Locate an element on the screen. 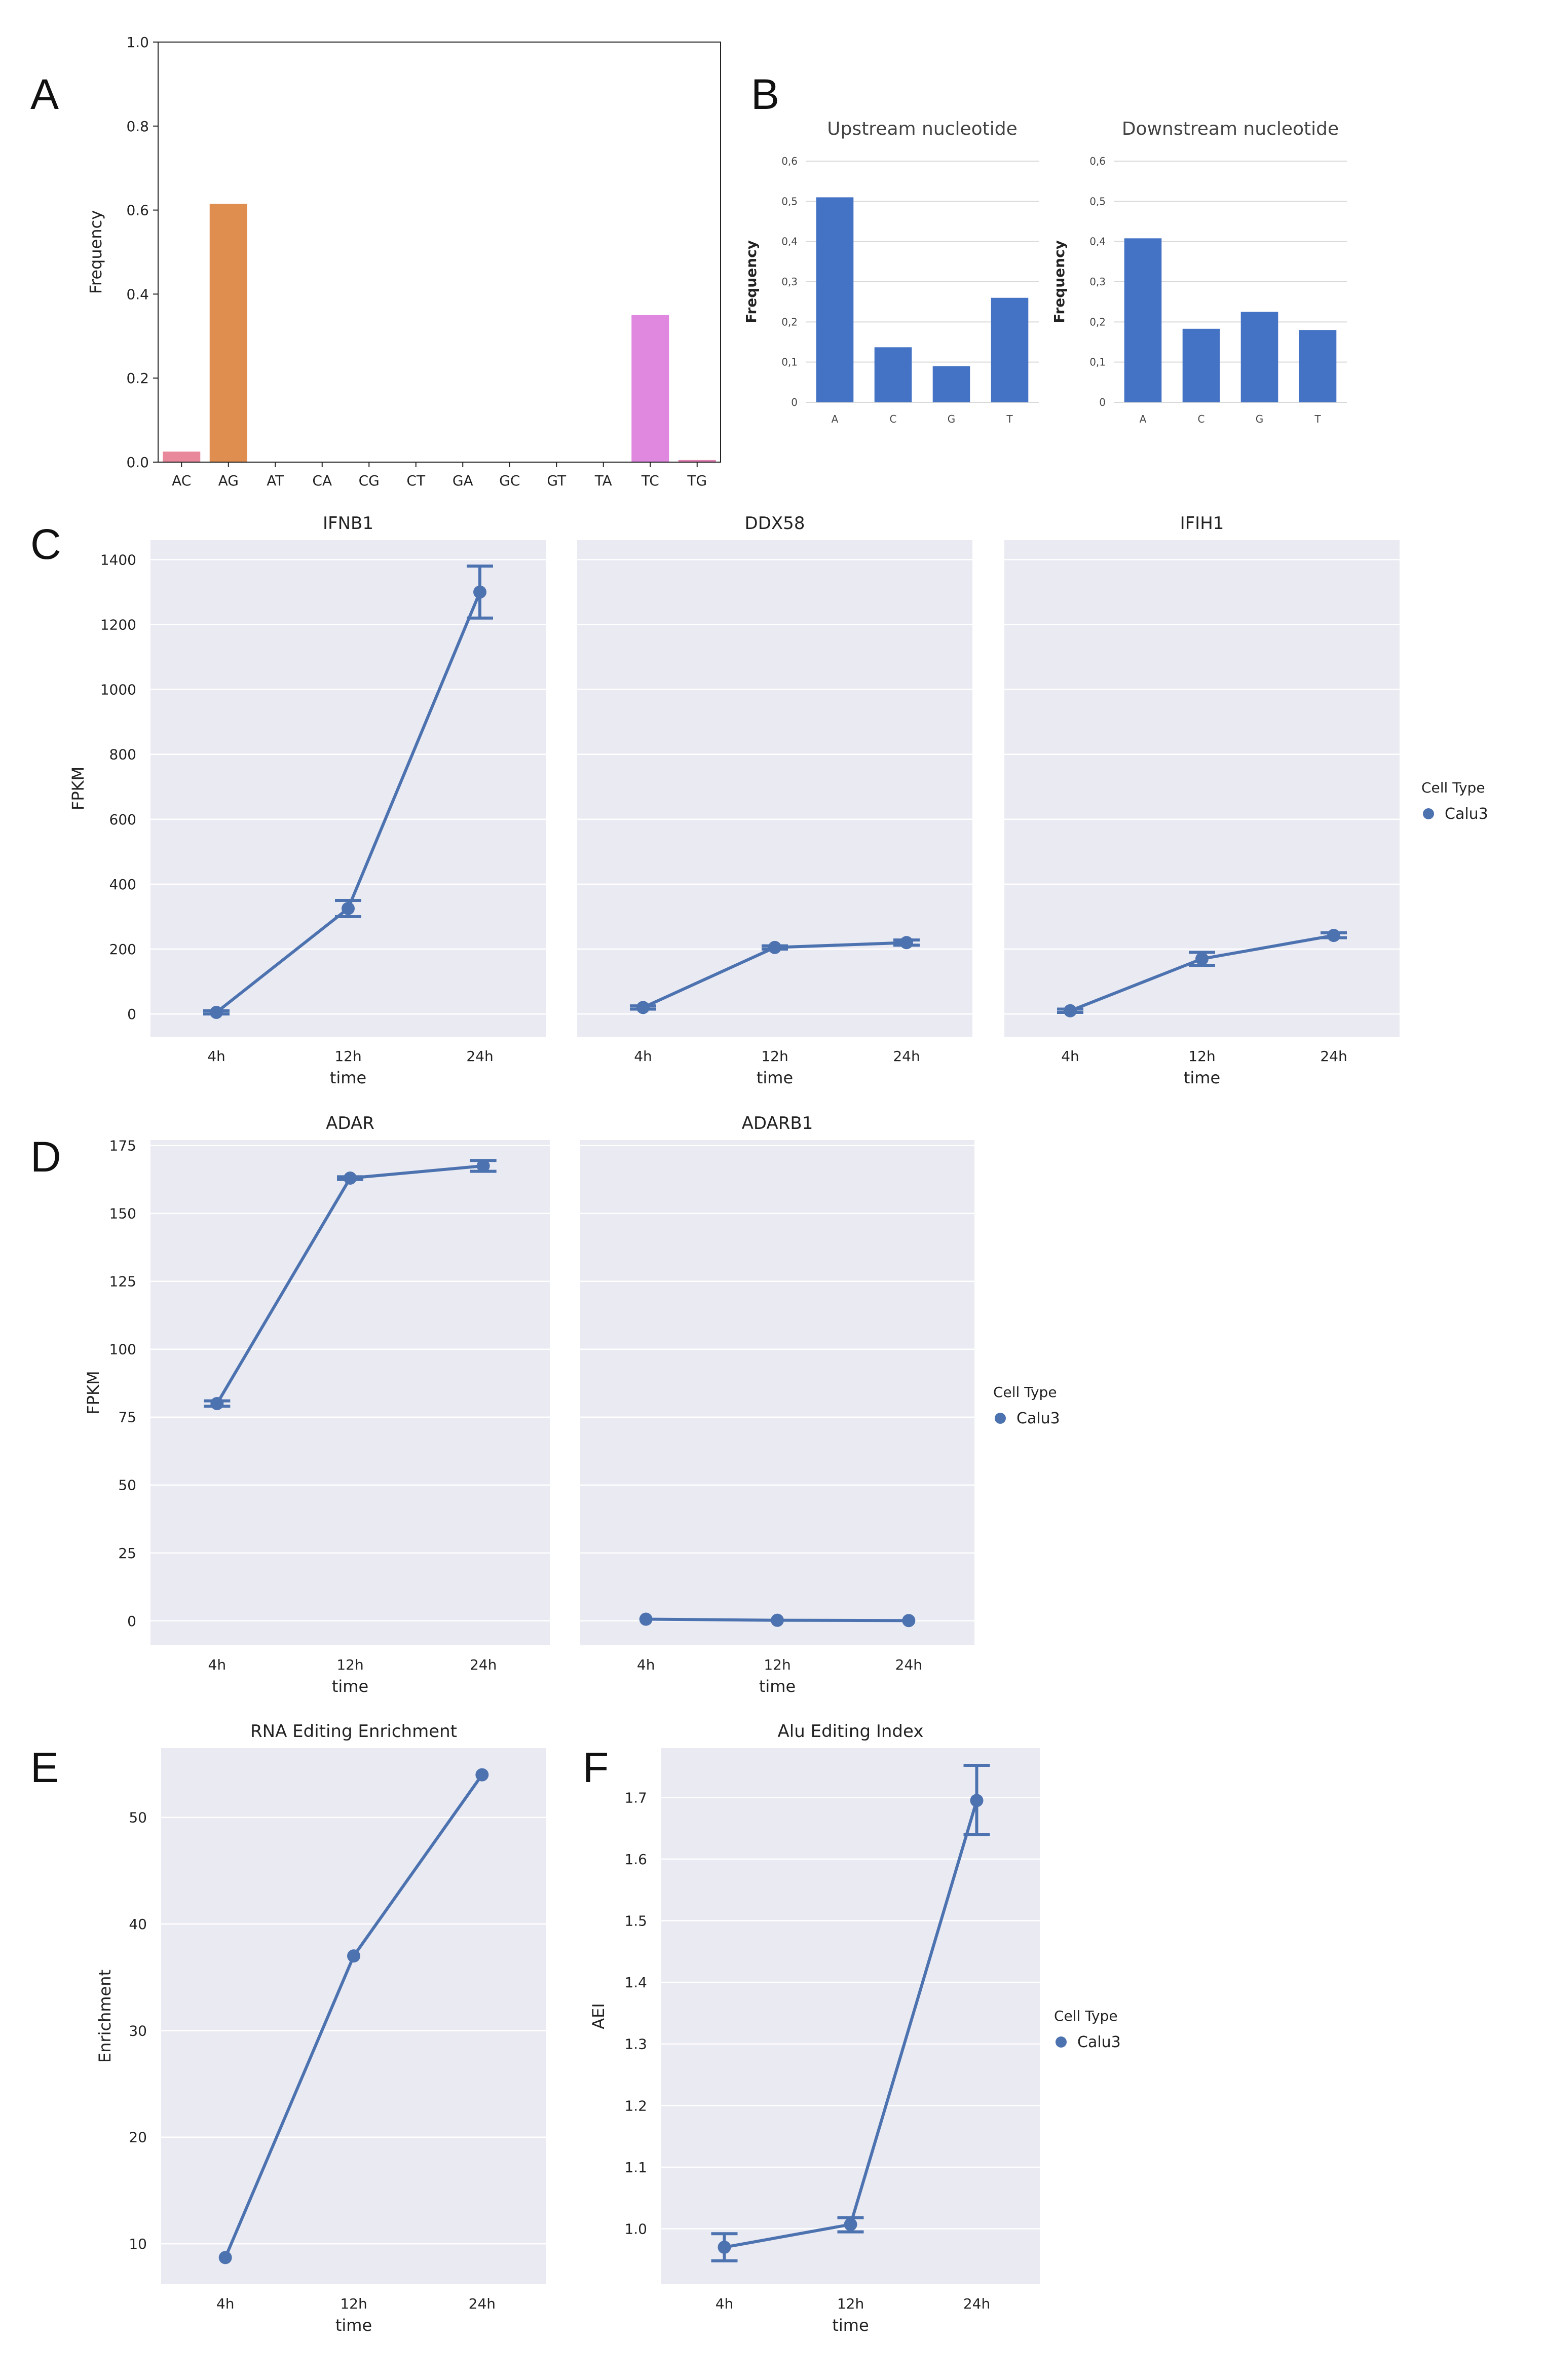  y-tick-label: 0.0 is located at coordinates (137, 463).